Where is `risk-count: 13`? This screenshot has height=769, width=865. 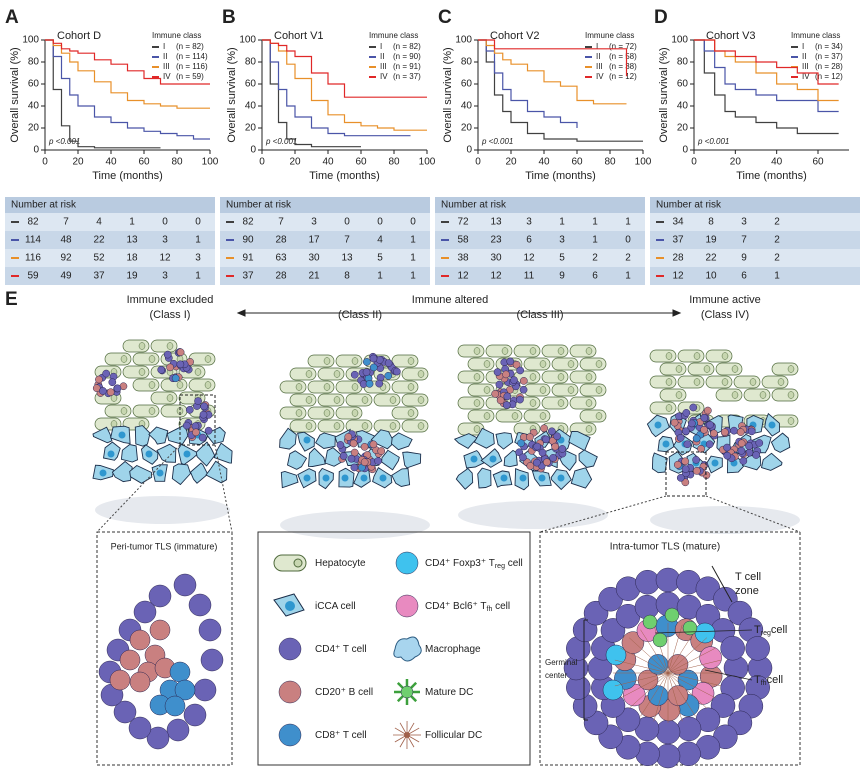 risk-count: 13 is located at coordinates (132, 240).